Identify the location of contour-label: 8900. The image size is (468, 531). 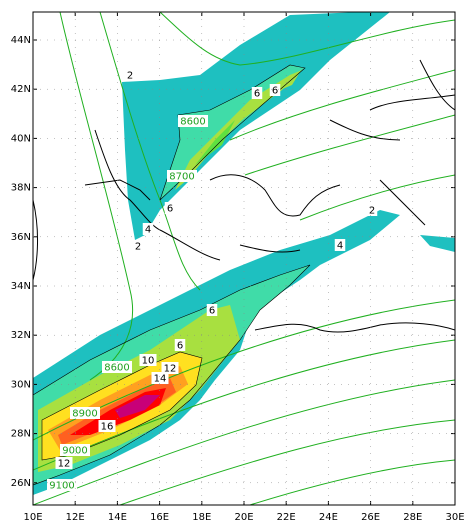
(84, 414).